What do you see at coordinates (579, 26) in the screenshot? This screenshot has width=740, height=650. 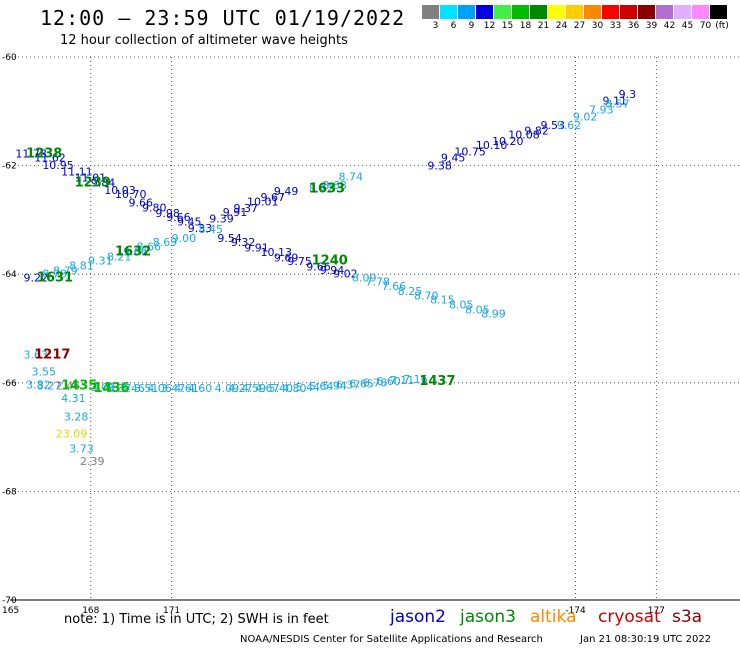 I see `color-scale-label: 27` at bounding box center [579, 26].